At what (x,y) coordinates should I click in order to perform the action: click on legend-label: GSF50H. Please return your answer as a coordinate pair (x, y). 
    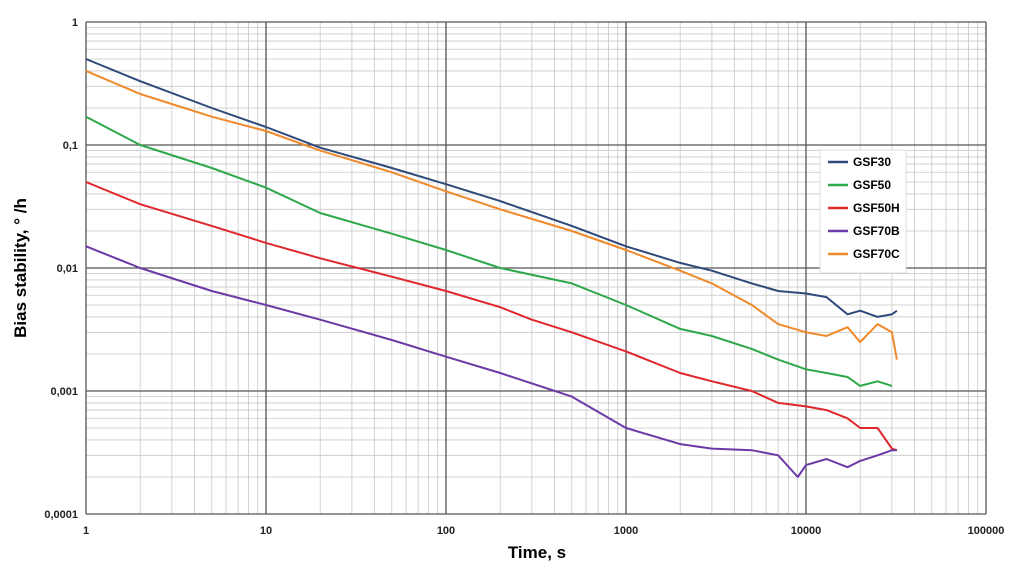
    Looking at the image, I should click on (876, 208).